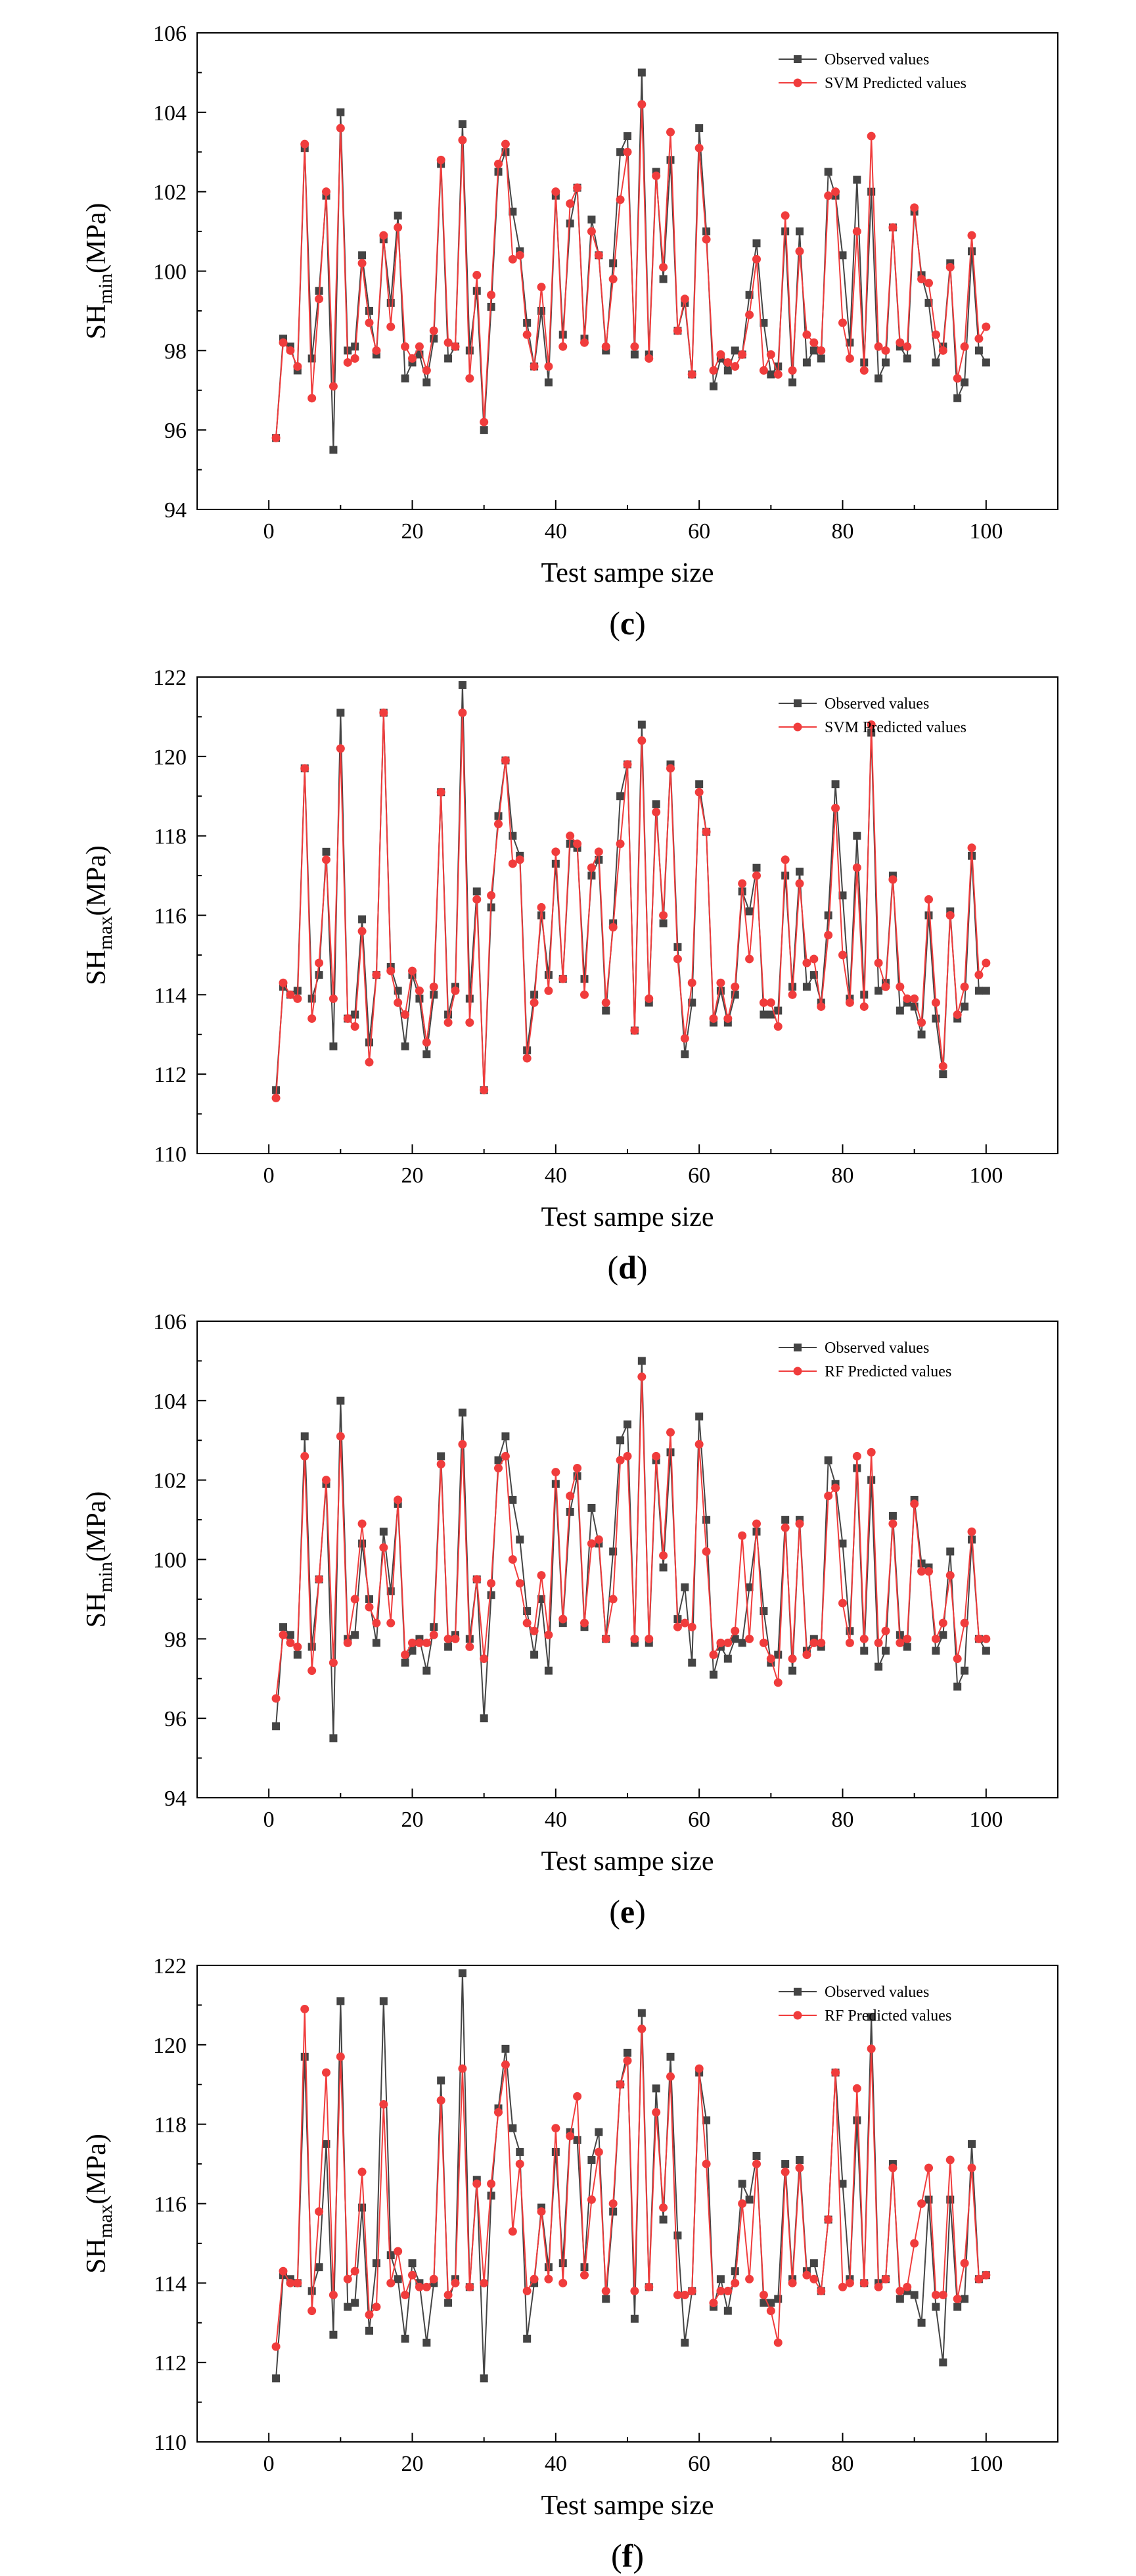 This screenshot has width=1136, height=2576. What do you see at coordinates (986, 1175) in the screenshot?
I see `x-tick-label: 100` at bounding box center [986, 1175].